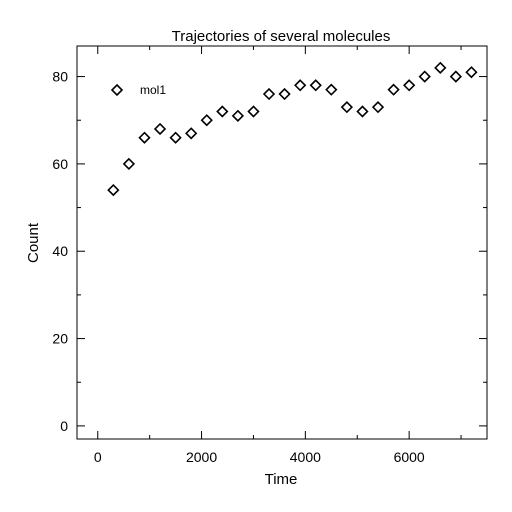  Describe the element at coordinates (138, 90) in the screenshot. I see `legend: mol1` at that location.